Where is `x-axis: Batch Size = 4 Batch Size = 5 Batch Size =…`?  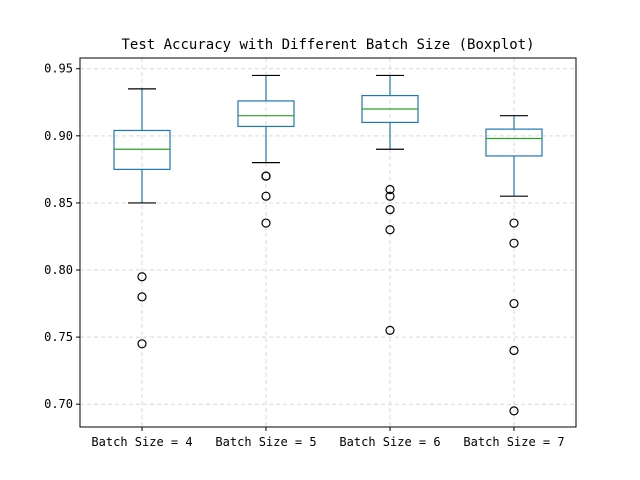
x-axis: Batch Size = 4 Batch Size = 5 Batch Size =… is located at coordinates (328, 438).